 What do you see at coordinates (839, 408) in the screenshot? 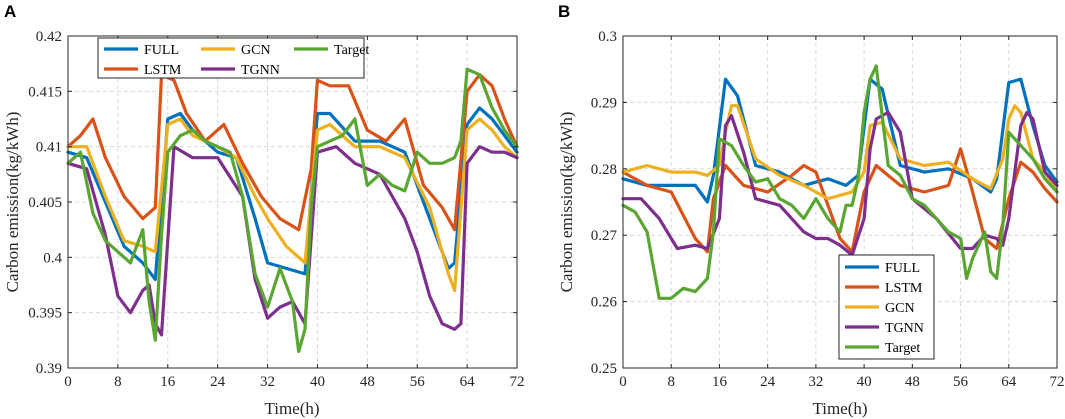
I see `x-axis-label-b: Time(h)` at bounding box center [839, 408].